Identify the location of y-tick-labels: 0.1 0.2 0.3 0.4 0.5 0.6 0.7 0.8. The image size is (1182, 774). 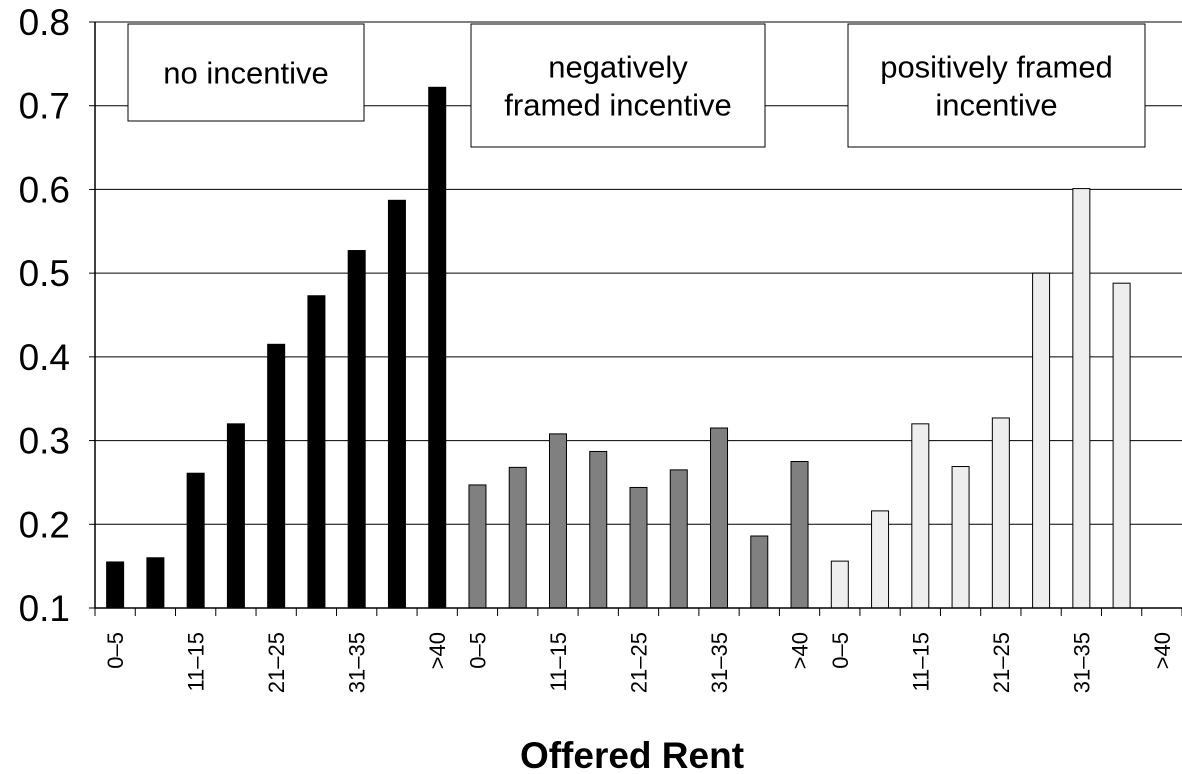
(44, 315).